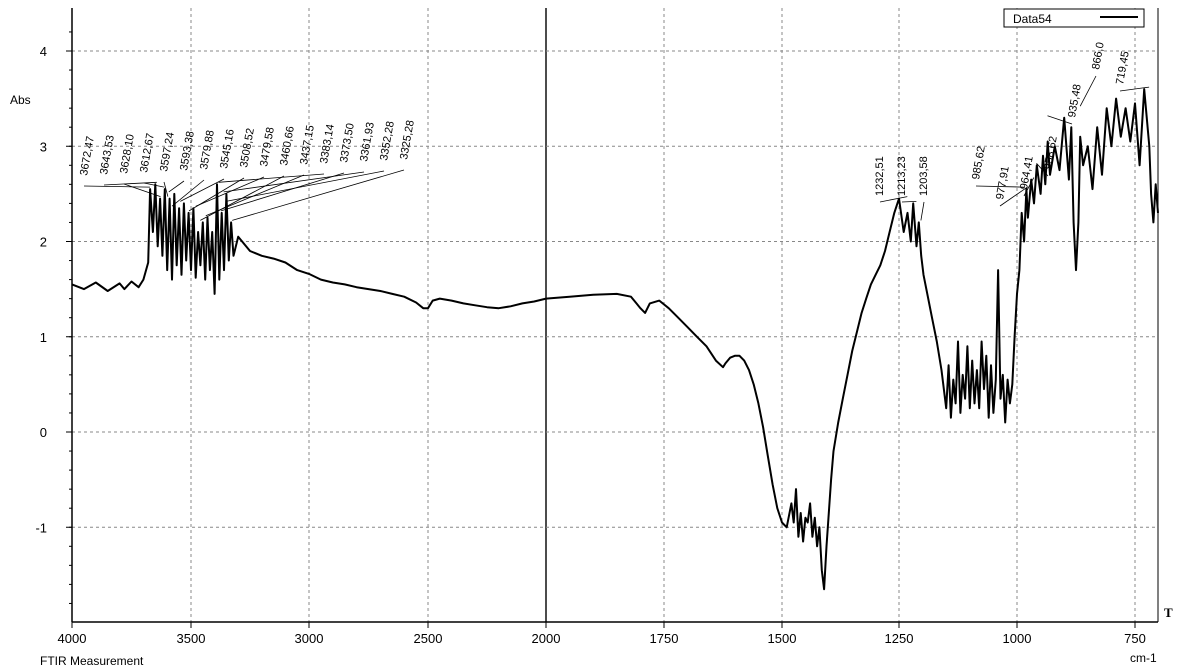 This screenshot has width=1179, height=668. I want to click on x-tick-label: 4000, so click(72, 638).